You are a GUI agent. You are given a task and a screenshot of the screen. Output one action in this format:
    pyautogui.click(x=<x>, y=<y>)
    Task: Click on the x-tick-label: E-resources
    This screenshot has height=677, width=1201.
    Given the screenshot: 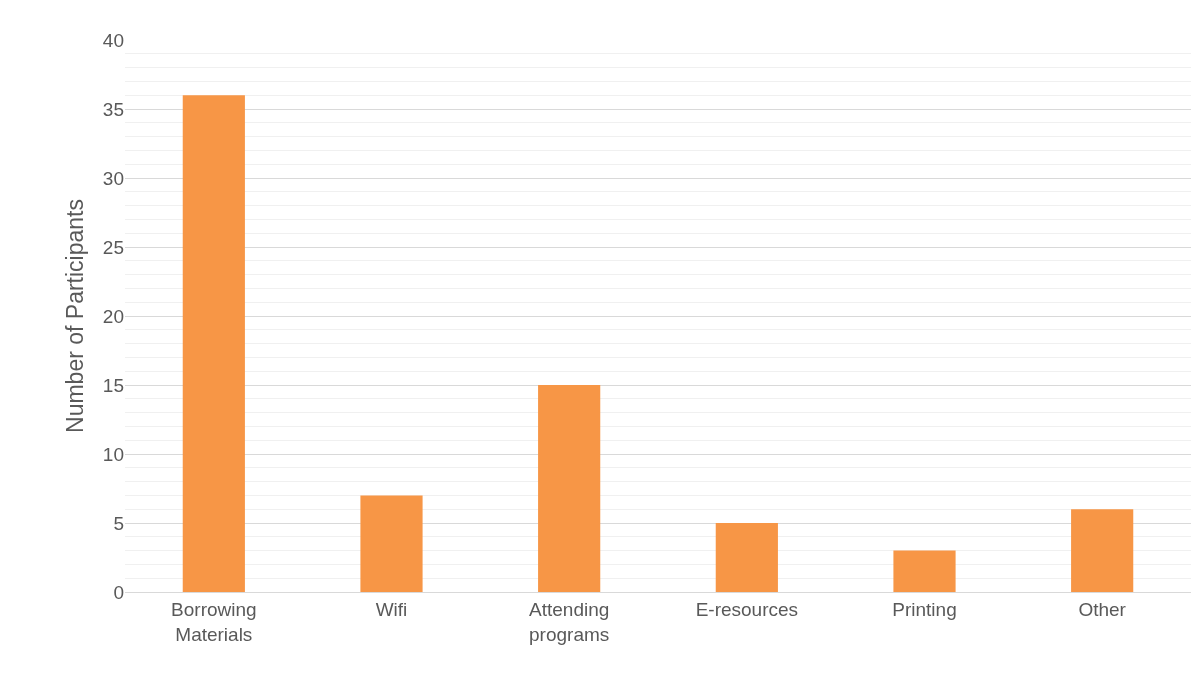 What is the action you would take?
    pyautogui.click(x=747, y=609)
    